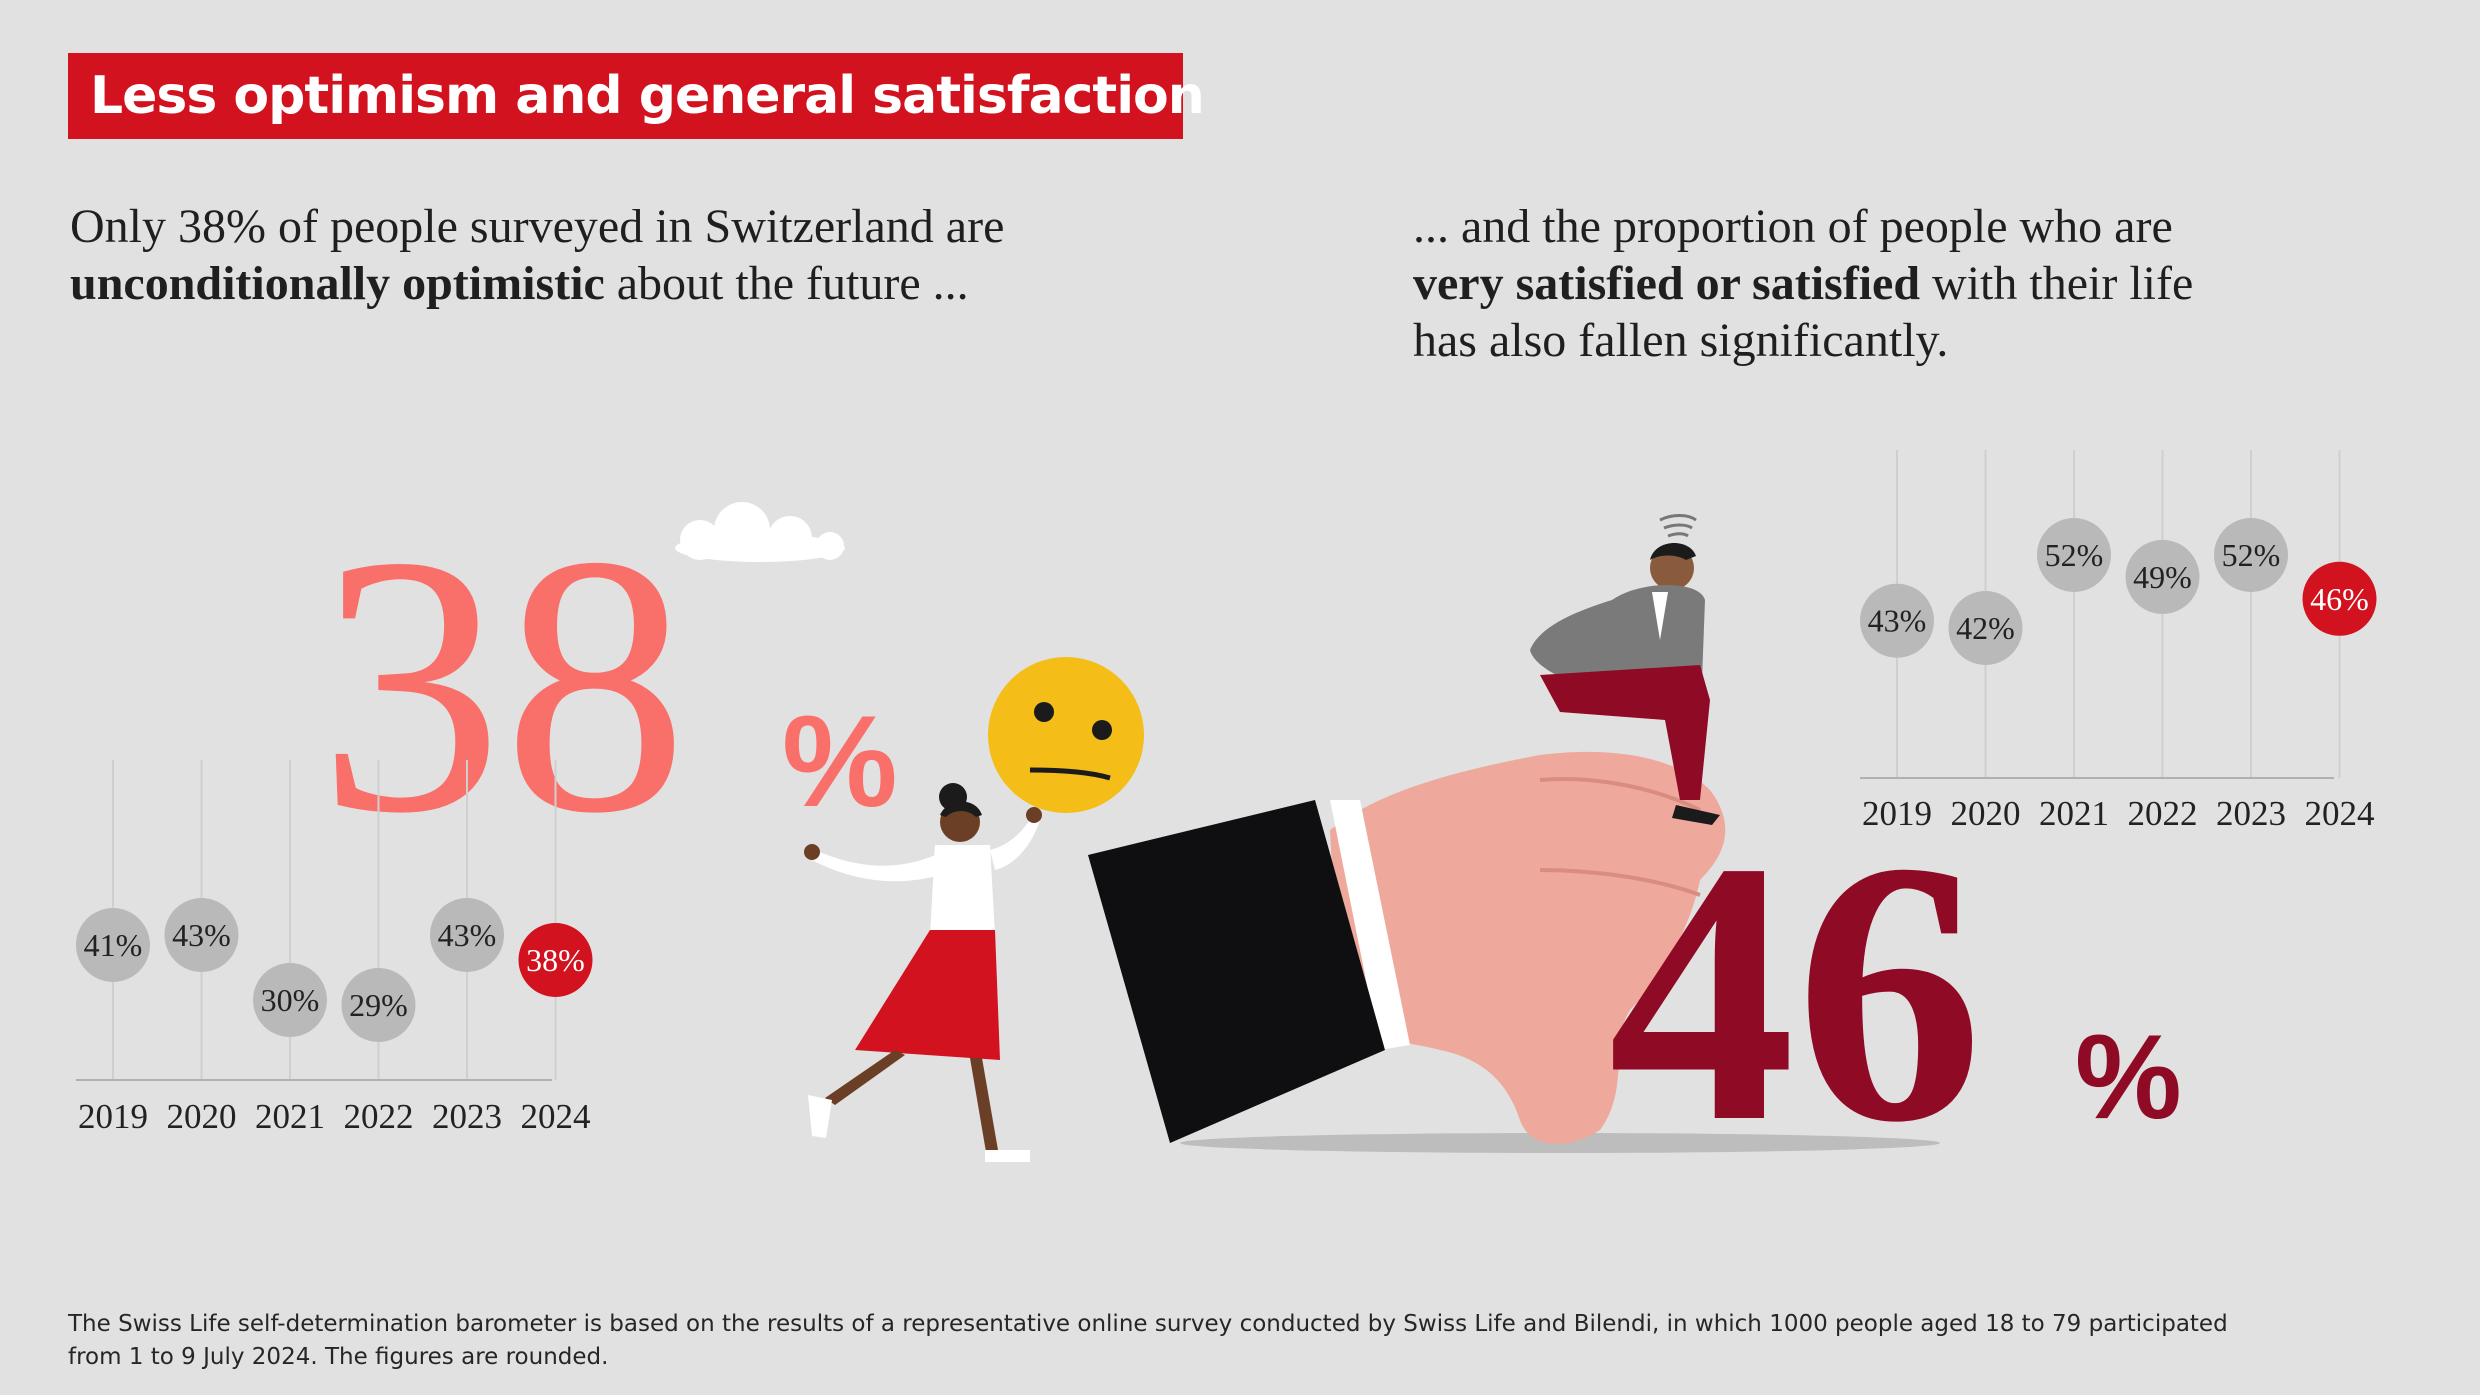  What do you see at coordinates (1667, 283) in the screenshot?
I see `intro-satisfaction-bold: very satisfied or satisfied` at bounding box center [1667, 283].